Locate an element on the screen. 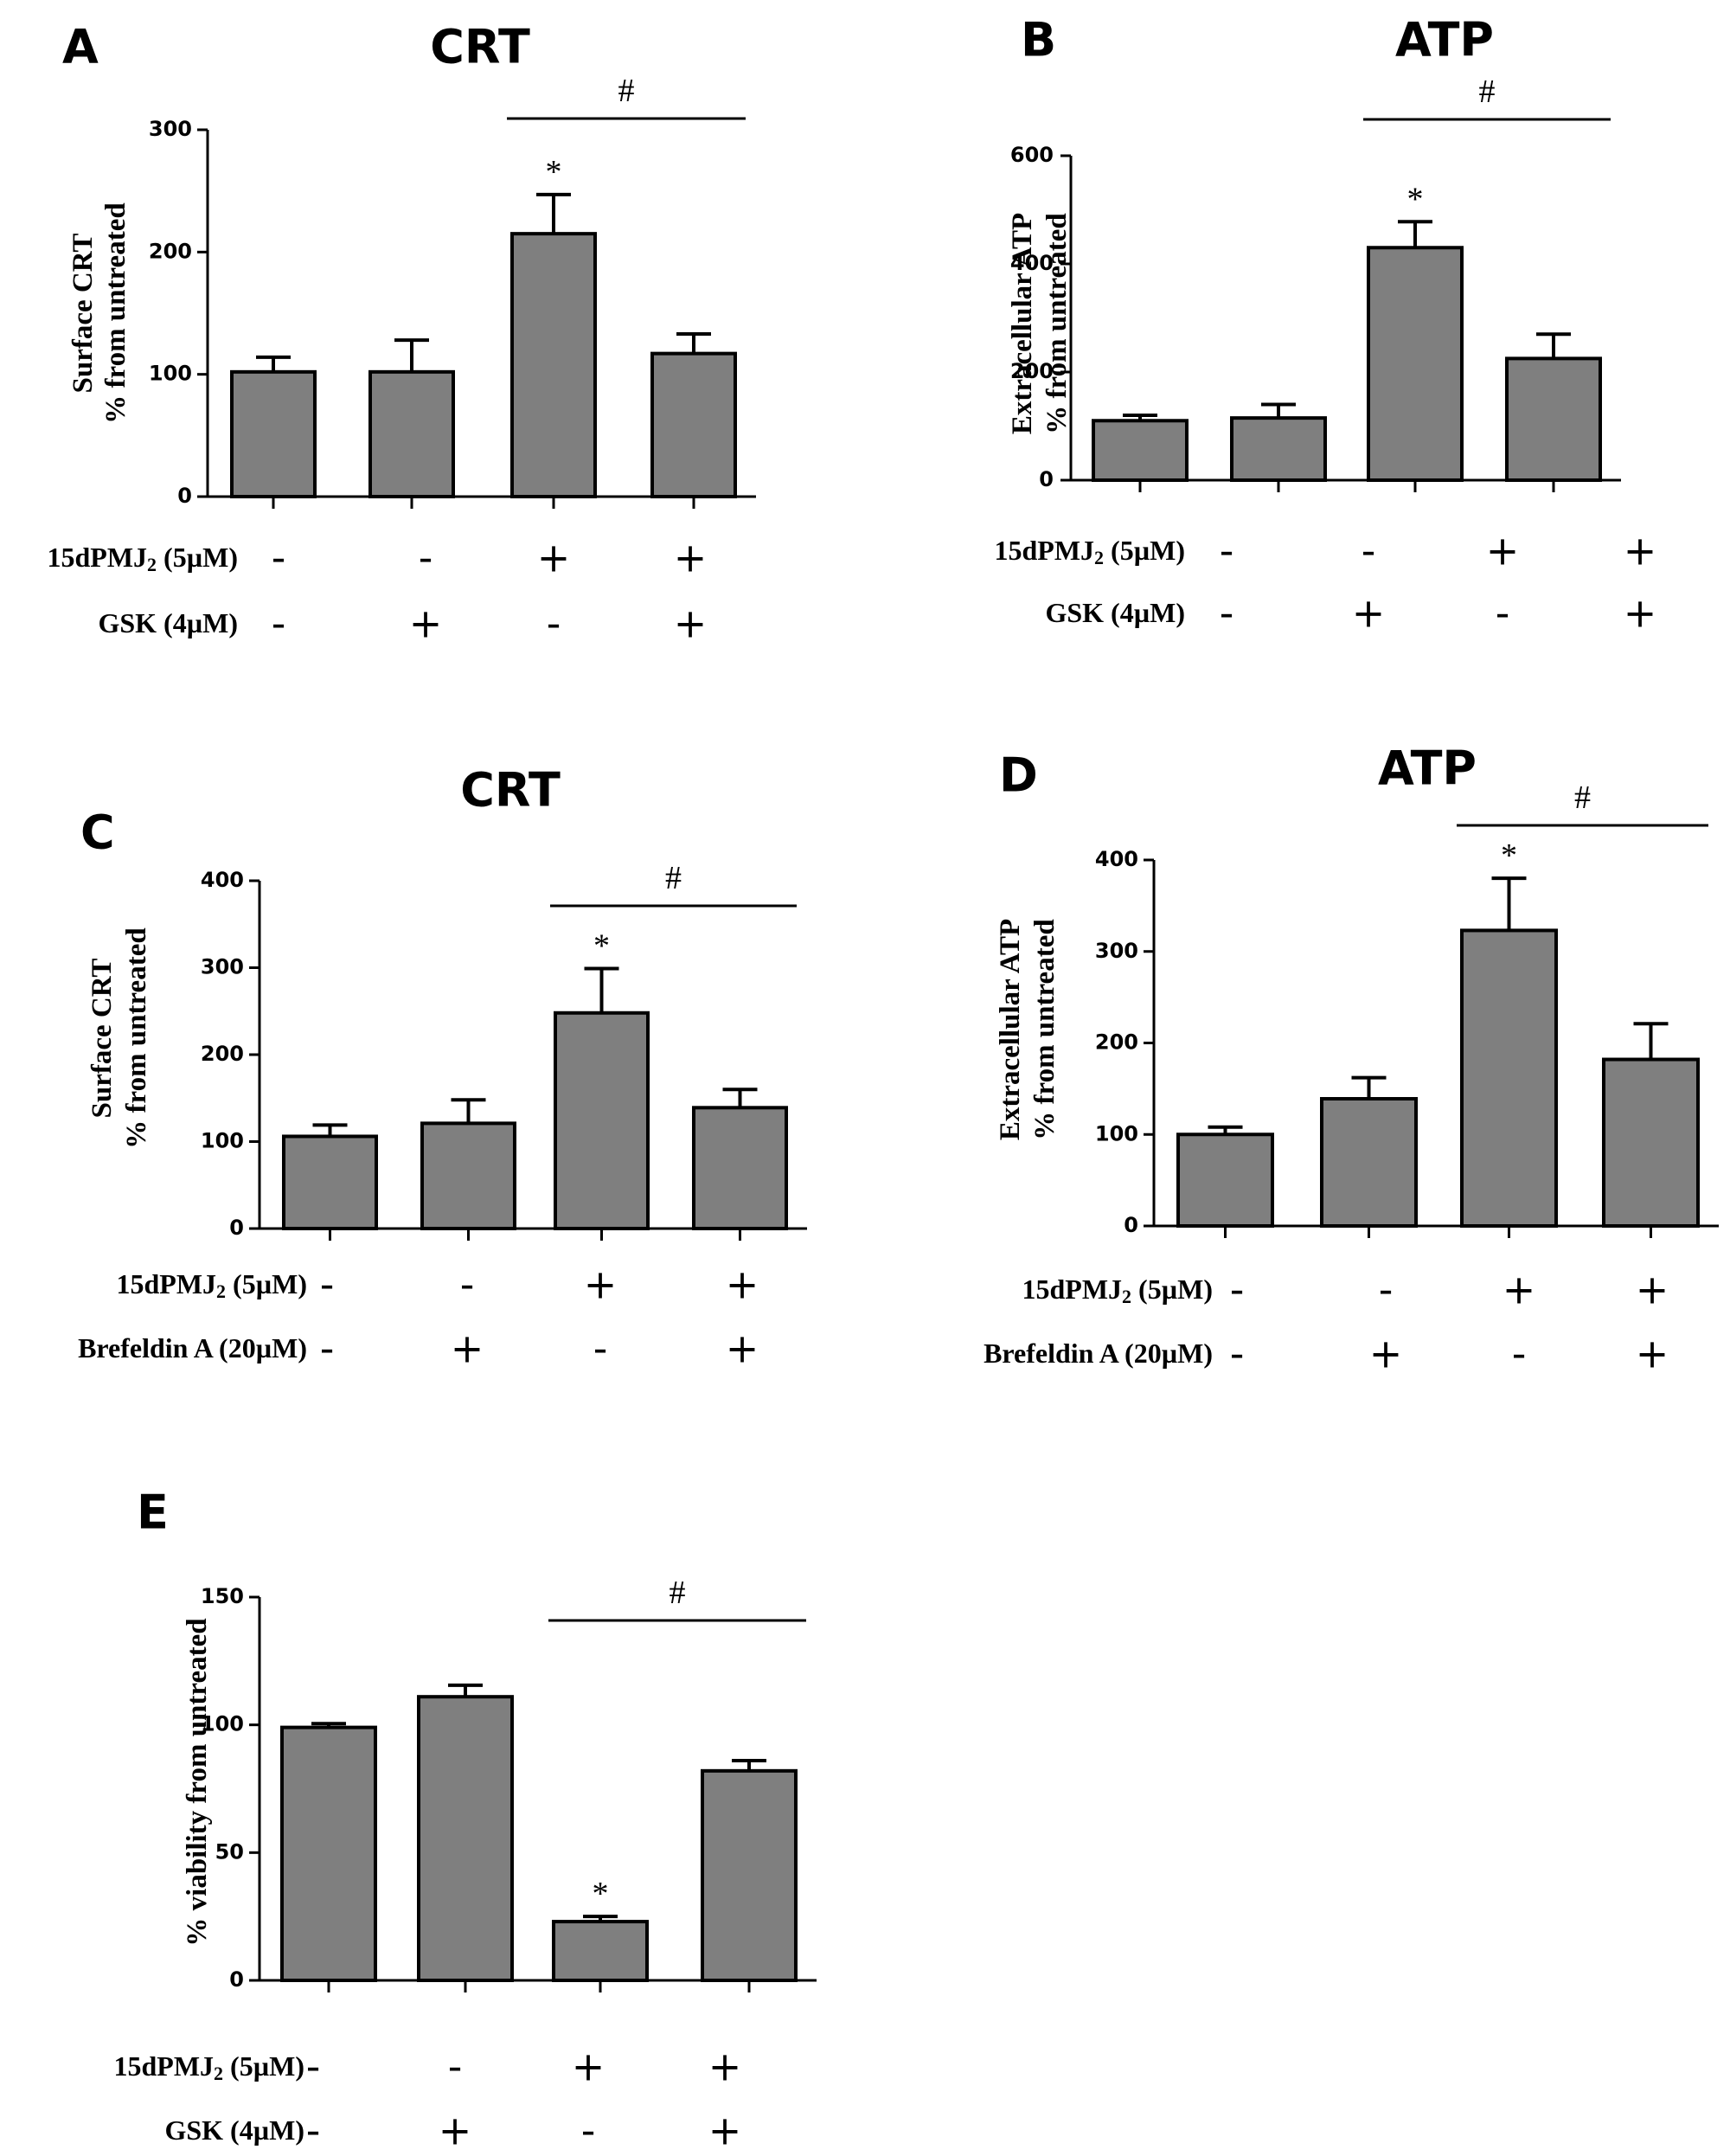 The height and width of the screenshot is (2156, 1730). y-tick-label: 50 is located at coordinates (229, 1851).